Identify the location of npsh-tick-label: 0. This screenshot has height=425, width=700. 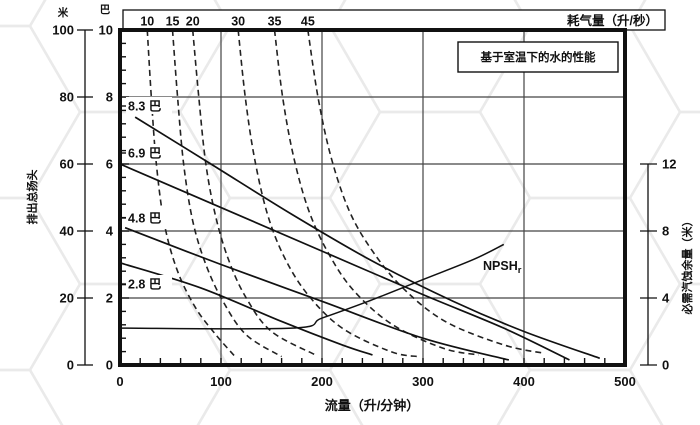
(665, 365).